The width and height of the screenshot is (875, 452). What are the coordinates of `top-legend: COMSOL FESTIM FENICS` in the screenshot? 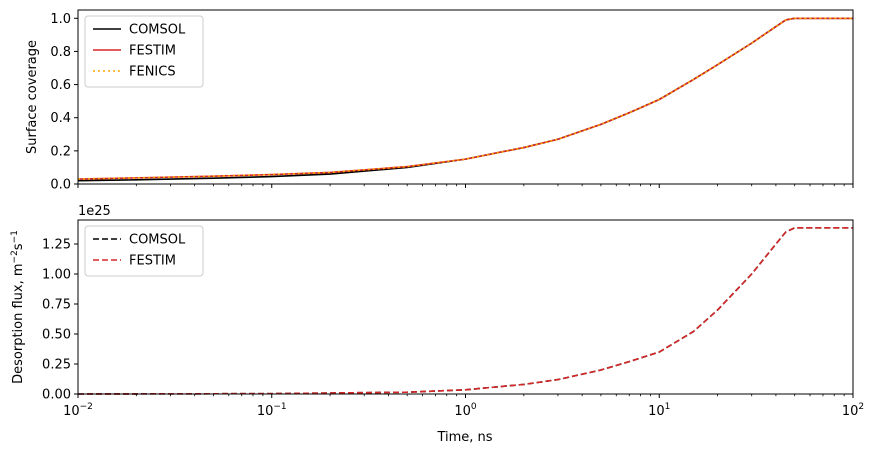 It's located at (144, 51).